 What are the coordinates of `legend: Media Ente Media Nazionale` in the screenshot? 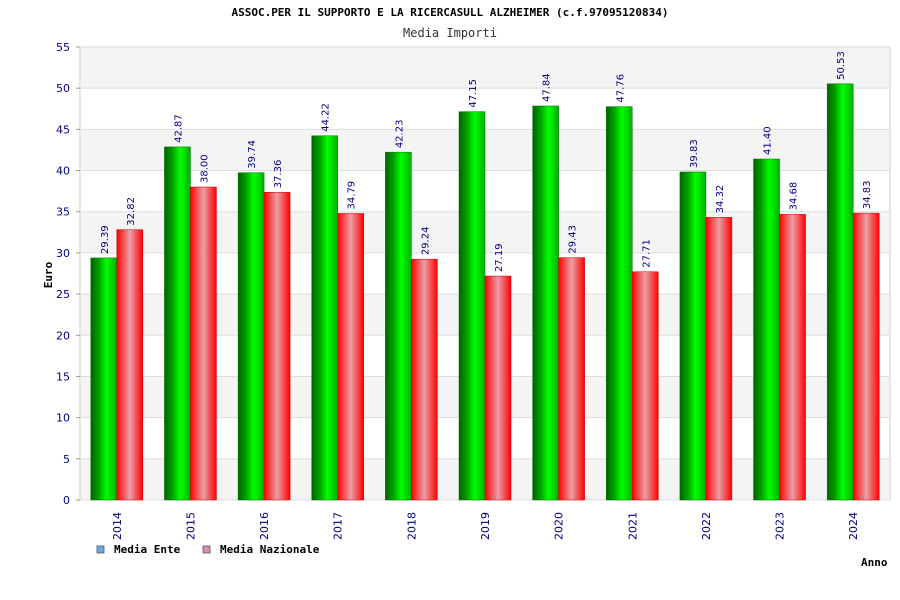 It's located at (208, 549).